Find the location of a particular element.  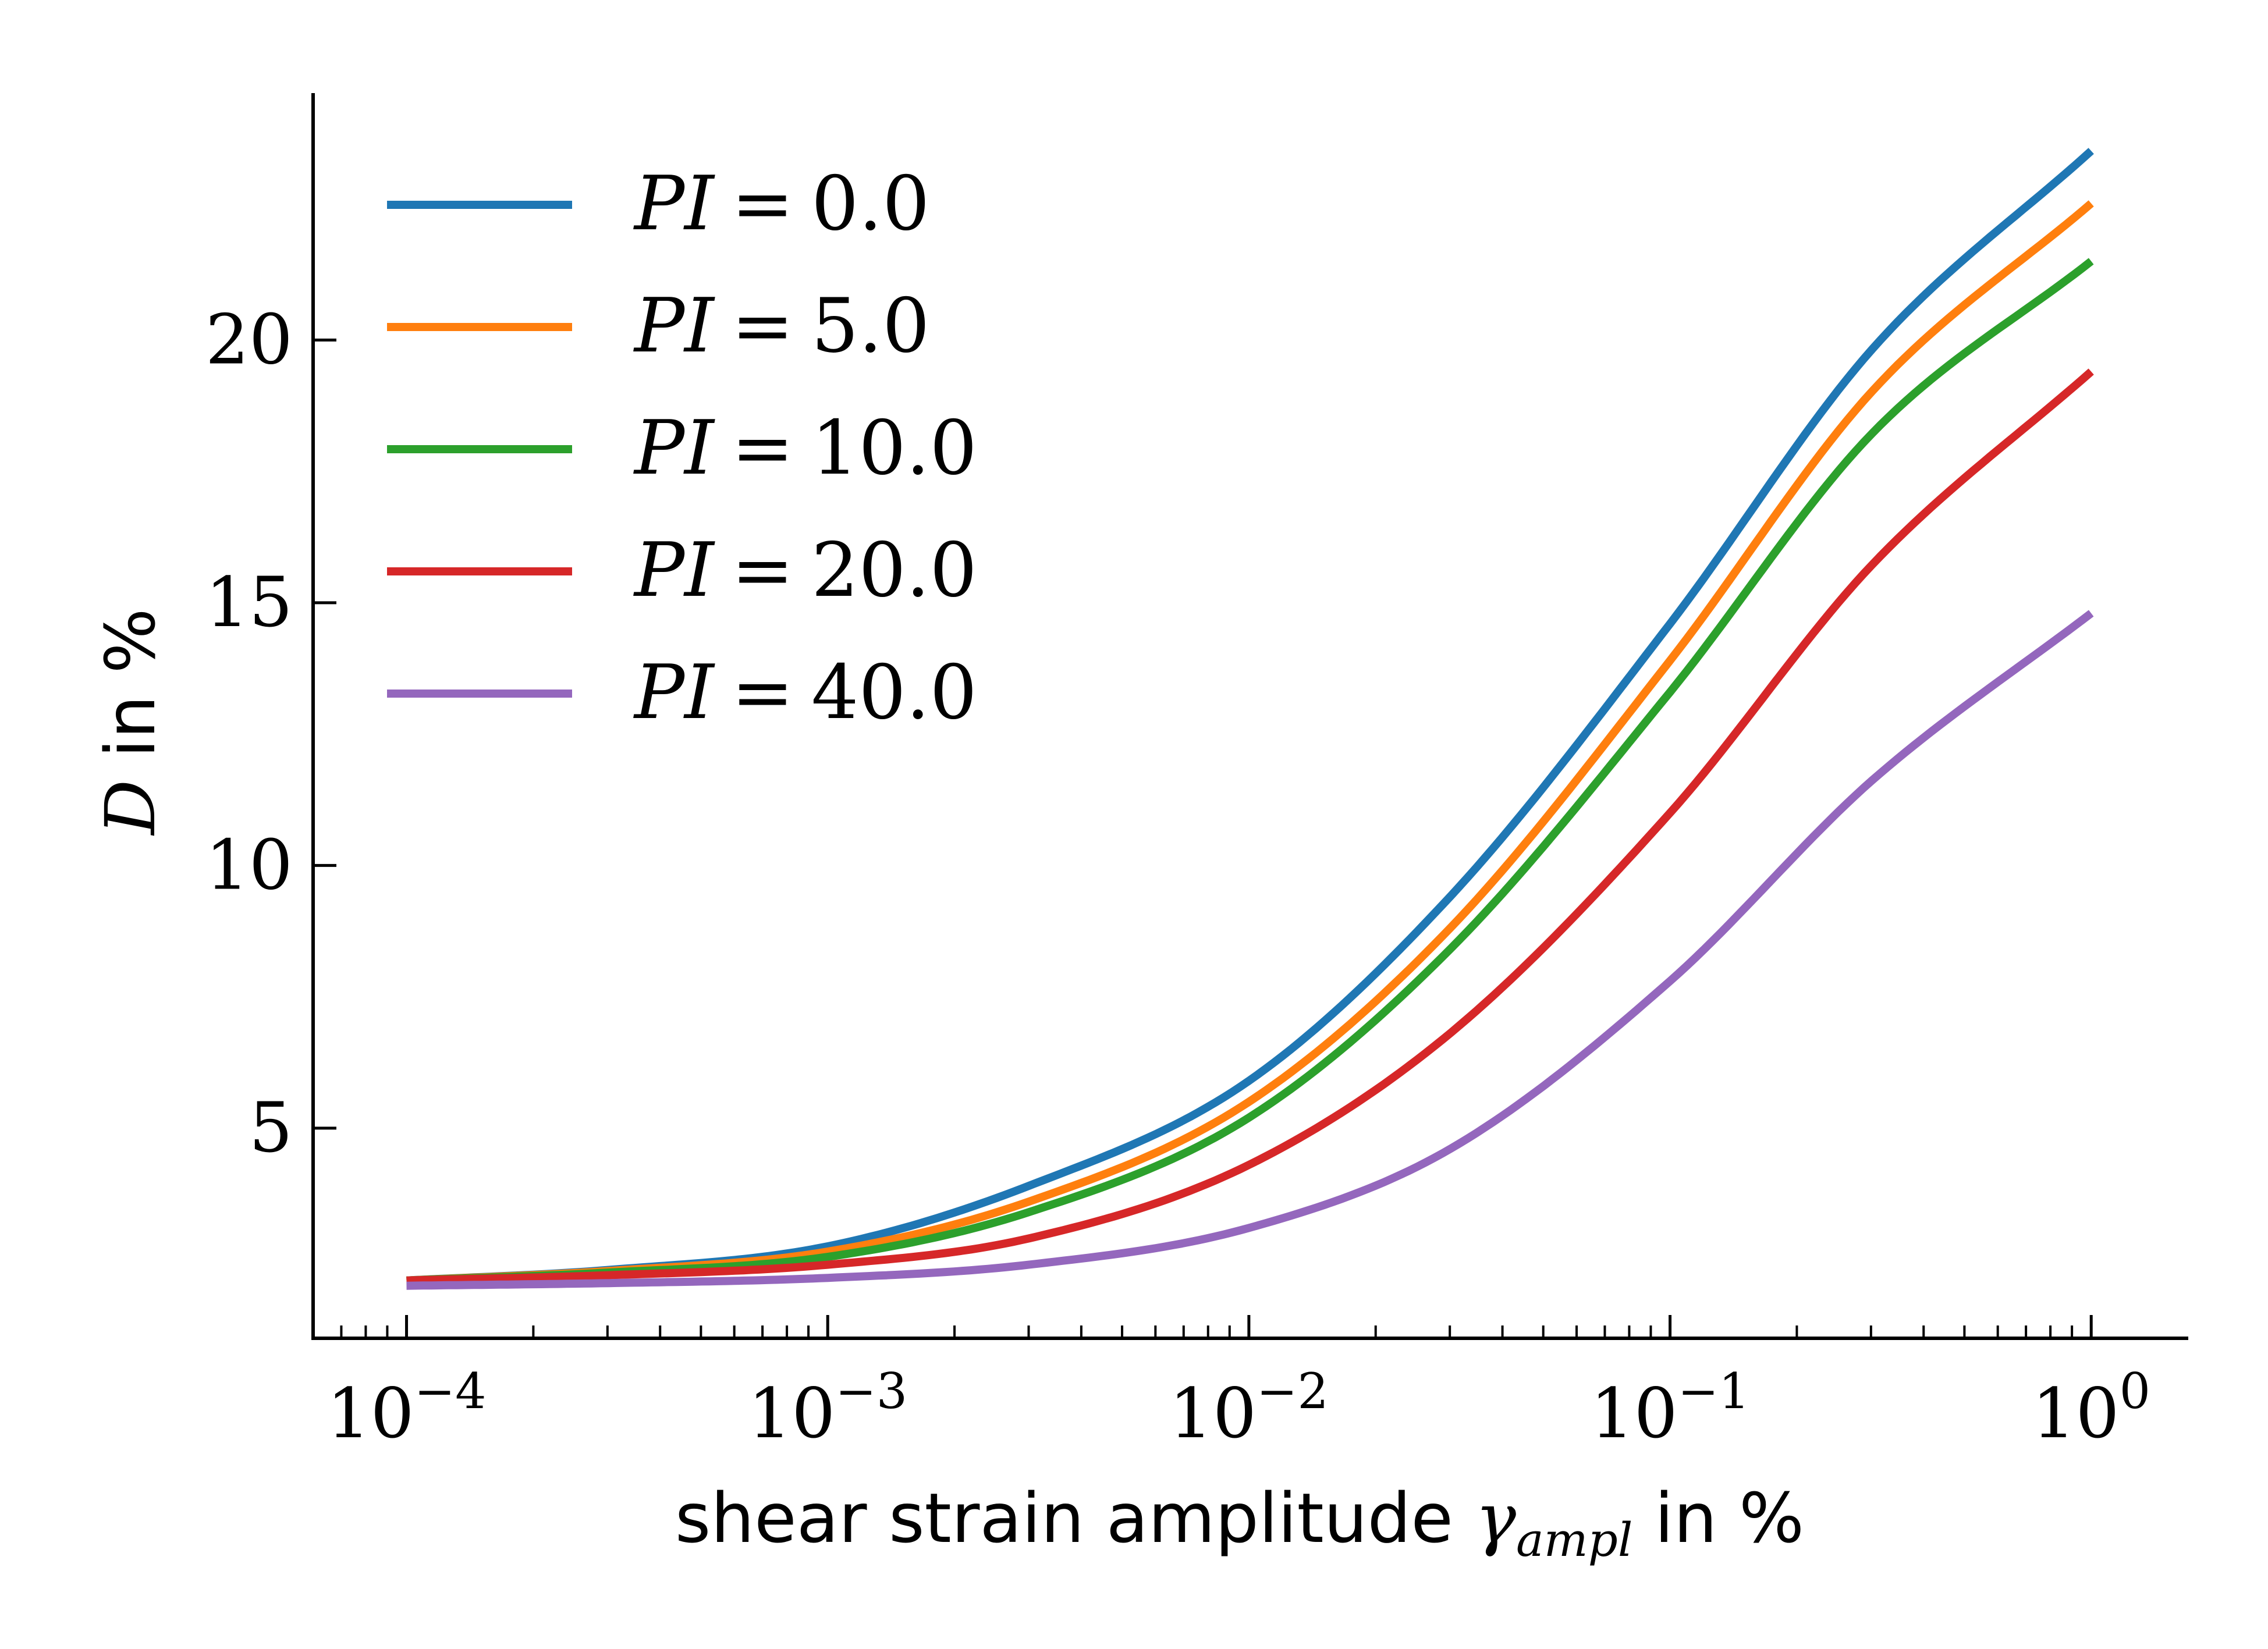

y-tick-label: 5 is located at coordinates (271, 1128).